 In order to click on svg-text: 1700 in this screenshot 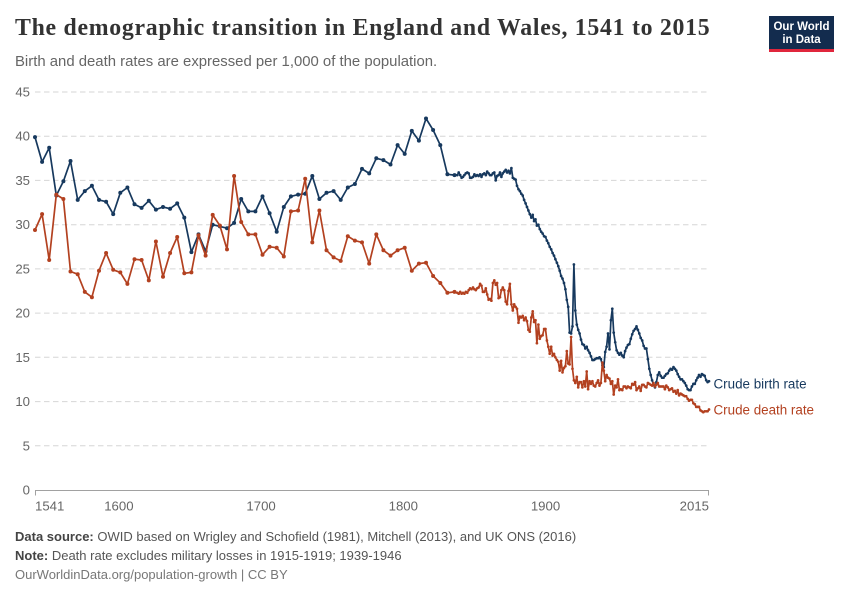, I will do `click(260, 506)`.